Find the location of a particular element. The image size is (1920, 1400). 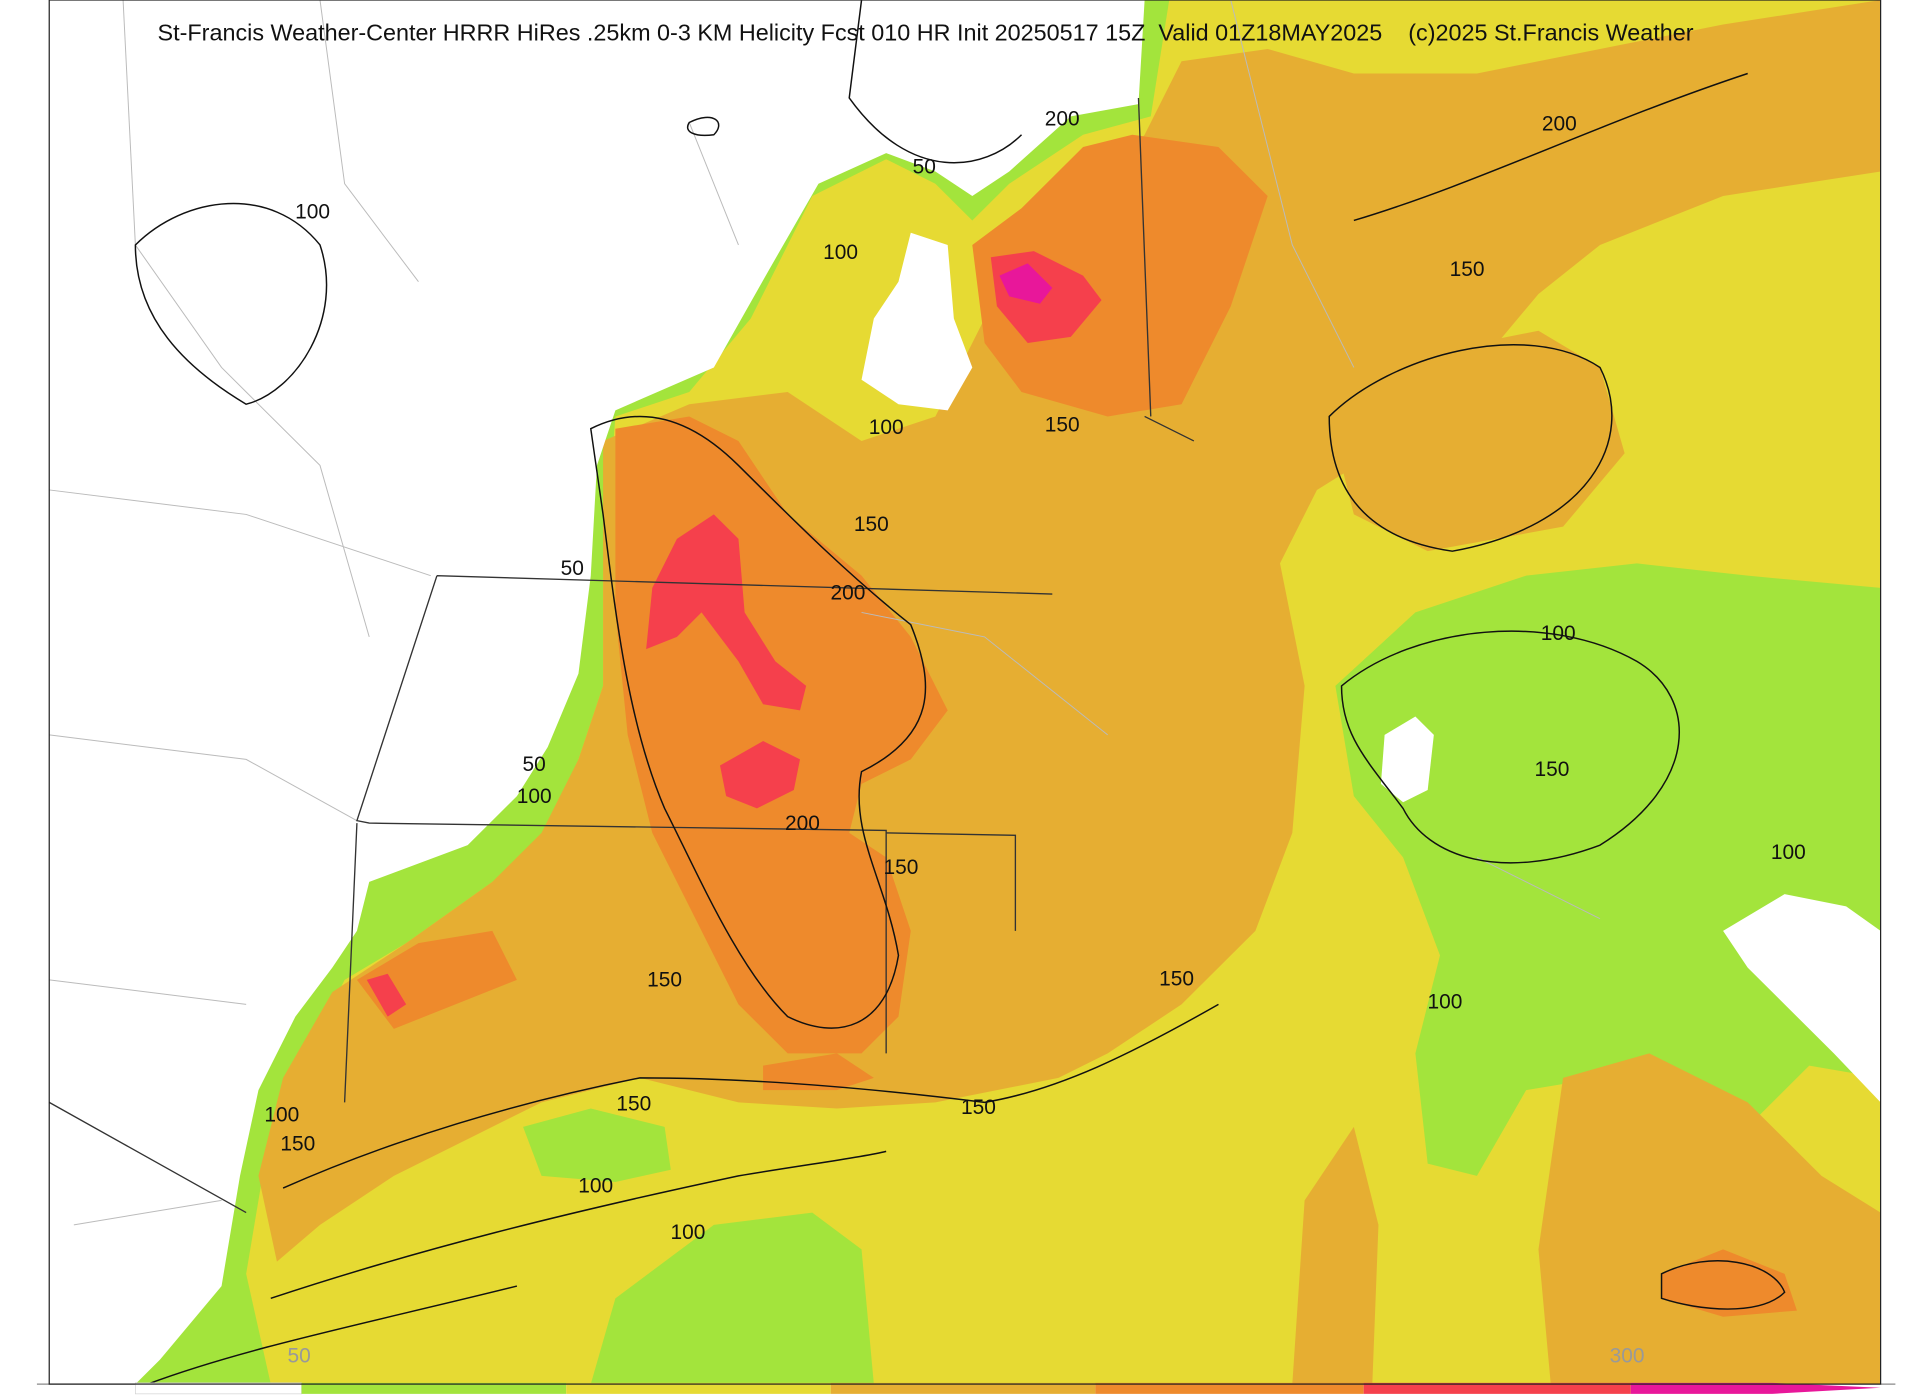

colorbar-label: 50 is located at coordinates (298, 1356).